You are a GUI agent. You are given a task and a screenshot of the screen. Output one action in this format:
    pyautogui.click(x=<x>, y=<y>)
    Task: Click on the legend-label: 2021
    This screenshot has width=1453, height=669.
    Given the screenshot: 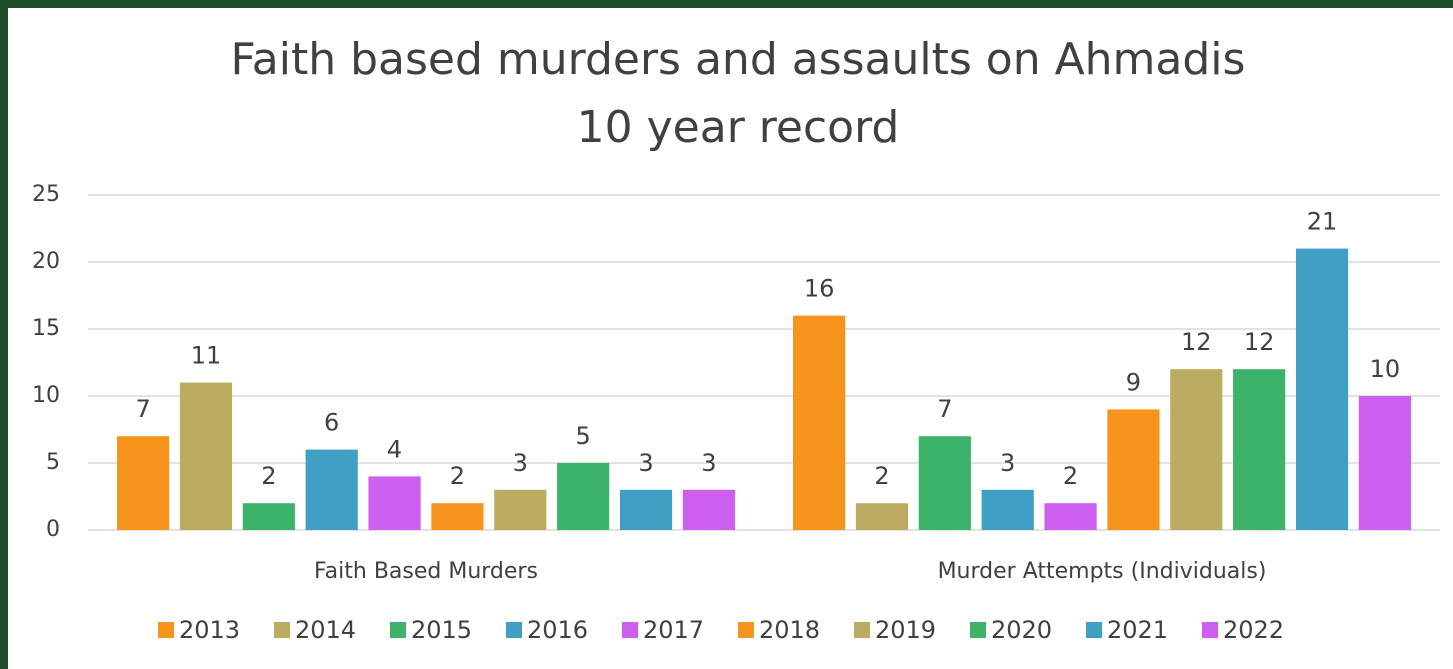 What is the action you would take?
    pyautogui.click(x=1137, y=630)
    